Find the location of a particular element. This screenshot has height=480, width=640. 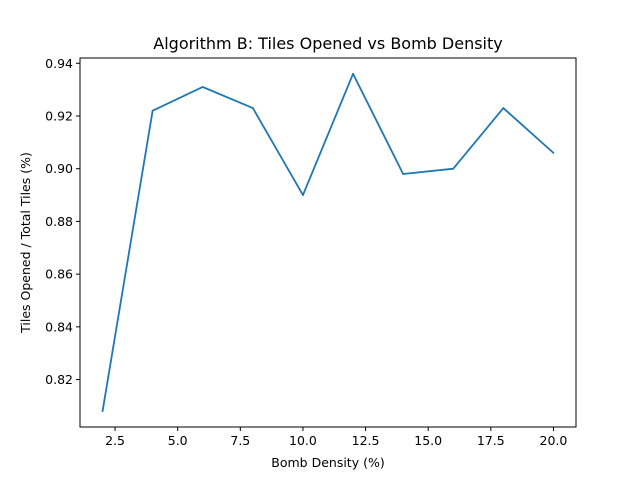

x-axis-label: Bomb Density (%) is located at coordinates (327, 462).